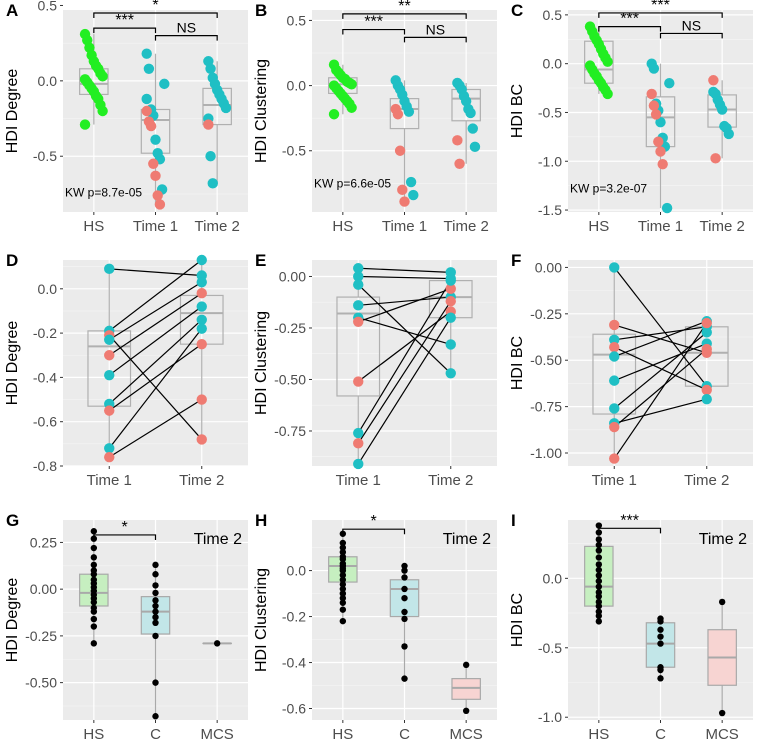 Image resolution: width=760 pixels, height=746 pixels. I want to click on y-tick-label: -0.8, so click(45, 466).